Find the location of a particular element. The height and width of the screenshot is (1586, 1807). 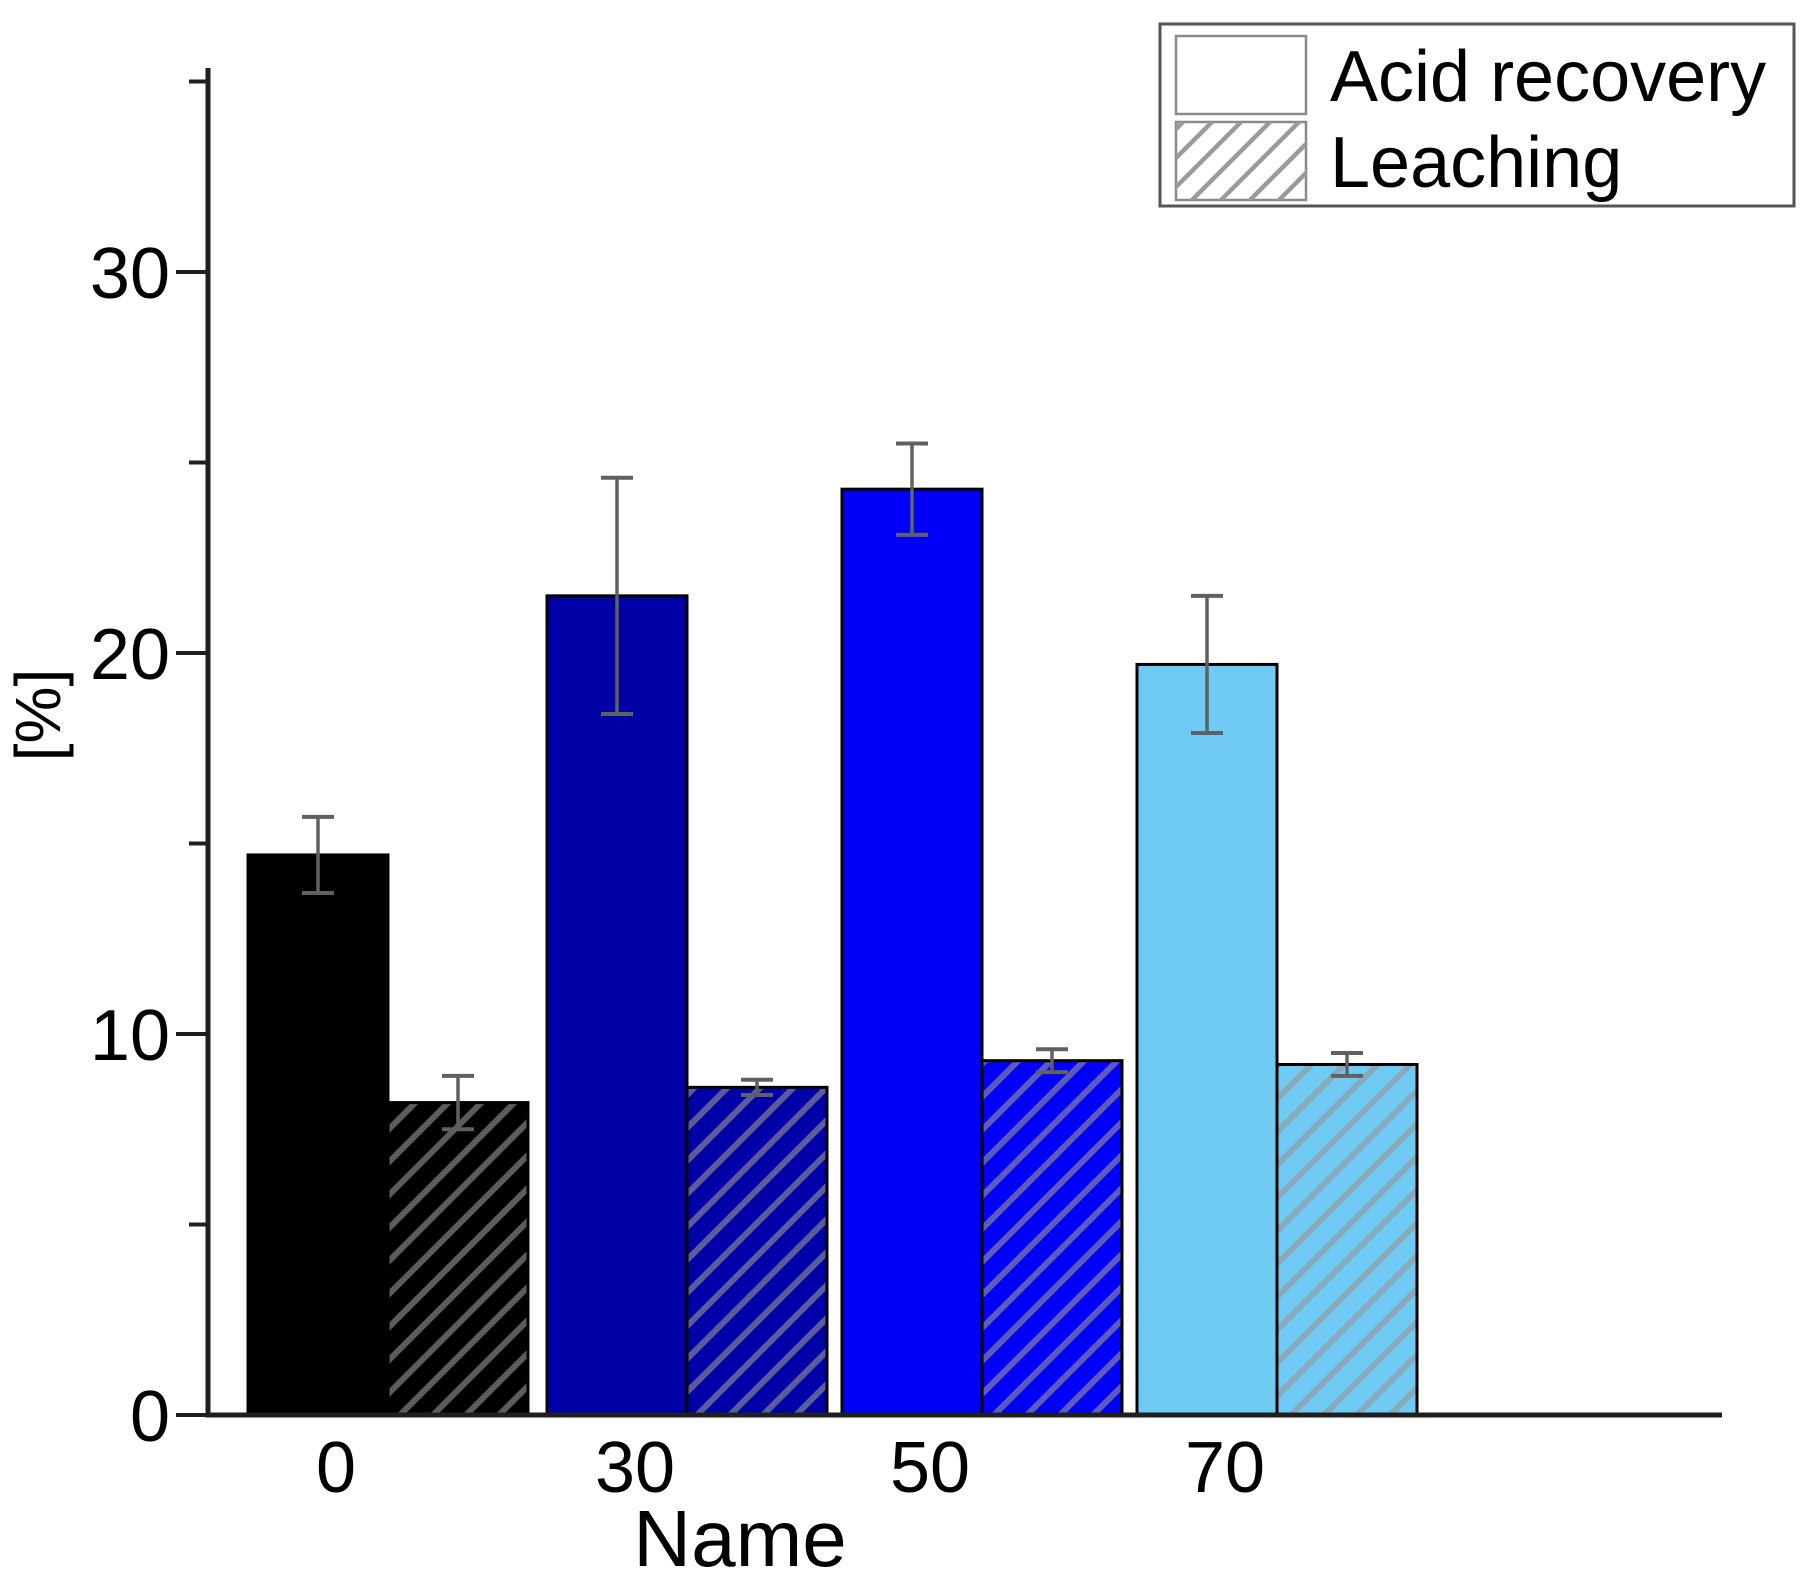

y-tick-label: 0 is located at coordinates (150, 1417).